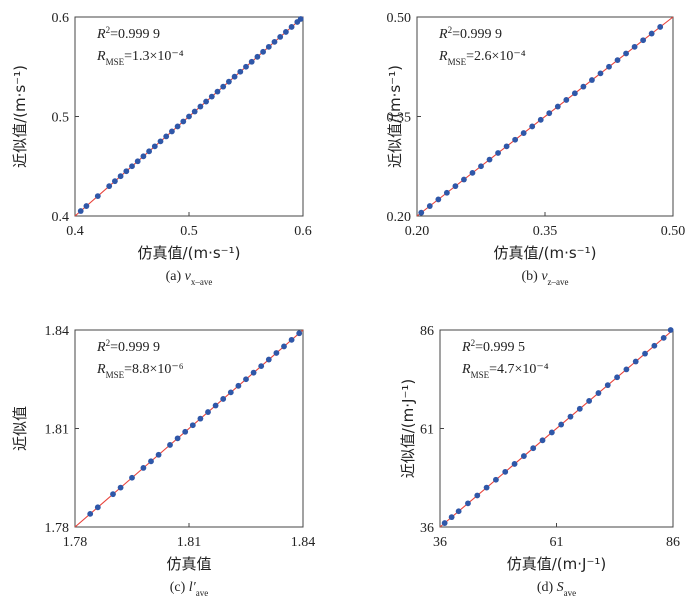 The width and height of the screenshot is (700, 606). What do you see at coordinates (20, 116) in the screenshot?
I see `y-axis-label: 近似值/(m·s⁻¹)` at bounding box center [20, 116].